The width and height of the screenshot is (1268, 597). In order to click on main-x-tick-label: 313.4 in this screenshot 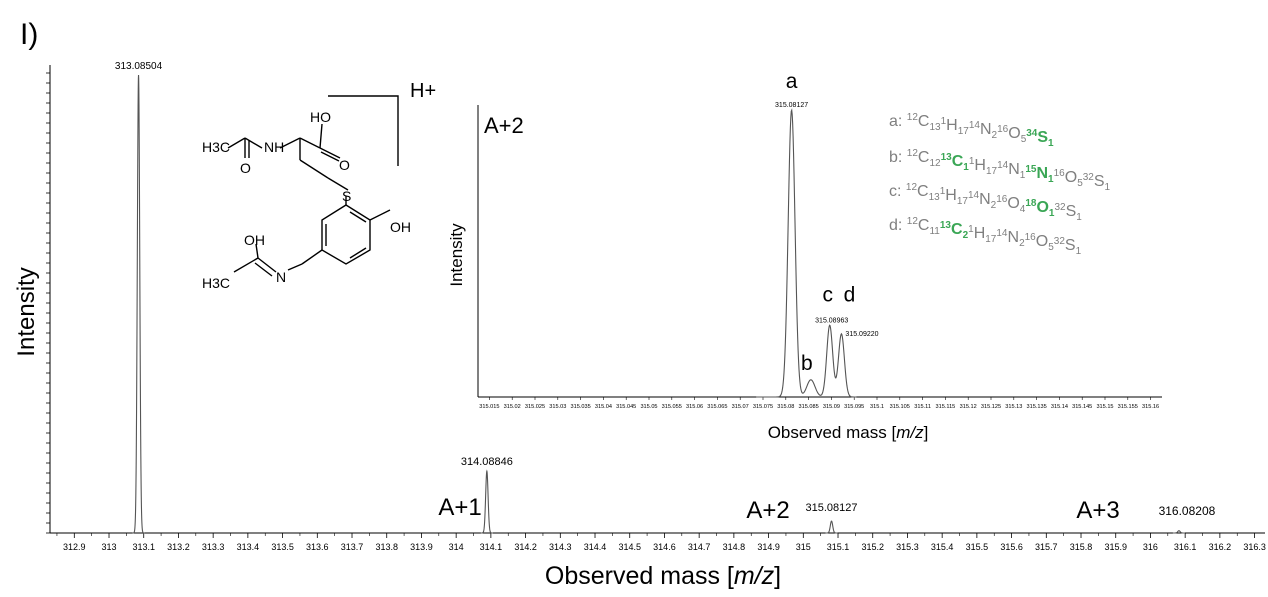, I will do `click(248, 547)`.